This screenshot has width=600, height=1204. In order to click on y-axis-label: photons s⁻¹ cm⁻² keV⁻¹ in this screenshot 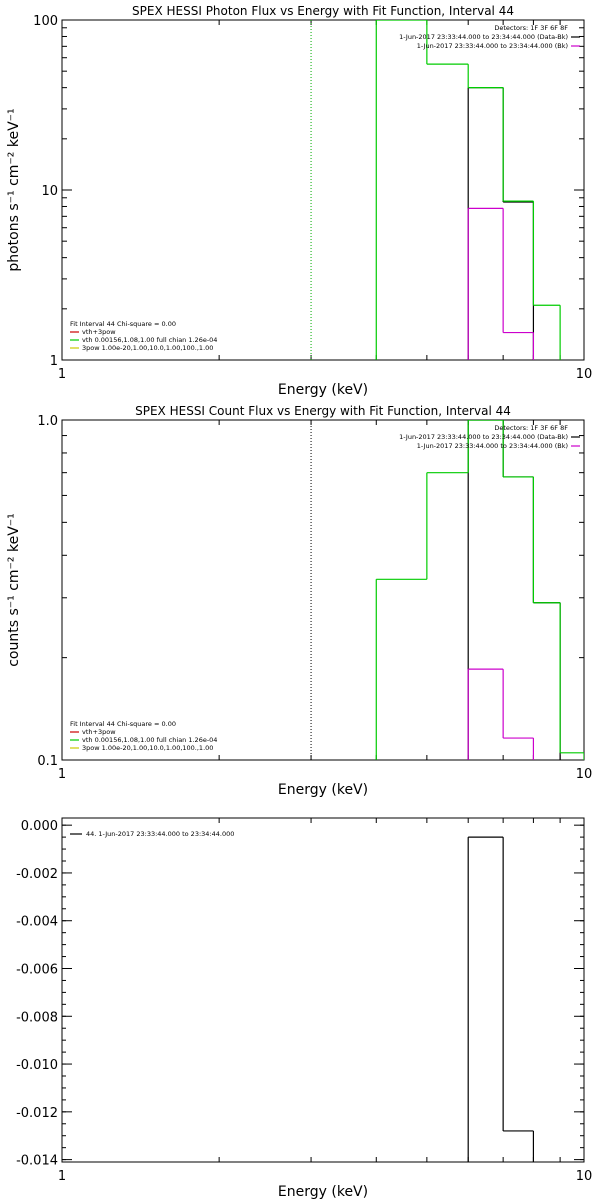, I will do `click(14, 189)`.